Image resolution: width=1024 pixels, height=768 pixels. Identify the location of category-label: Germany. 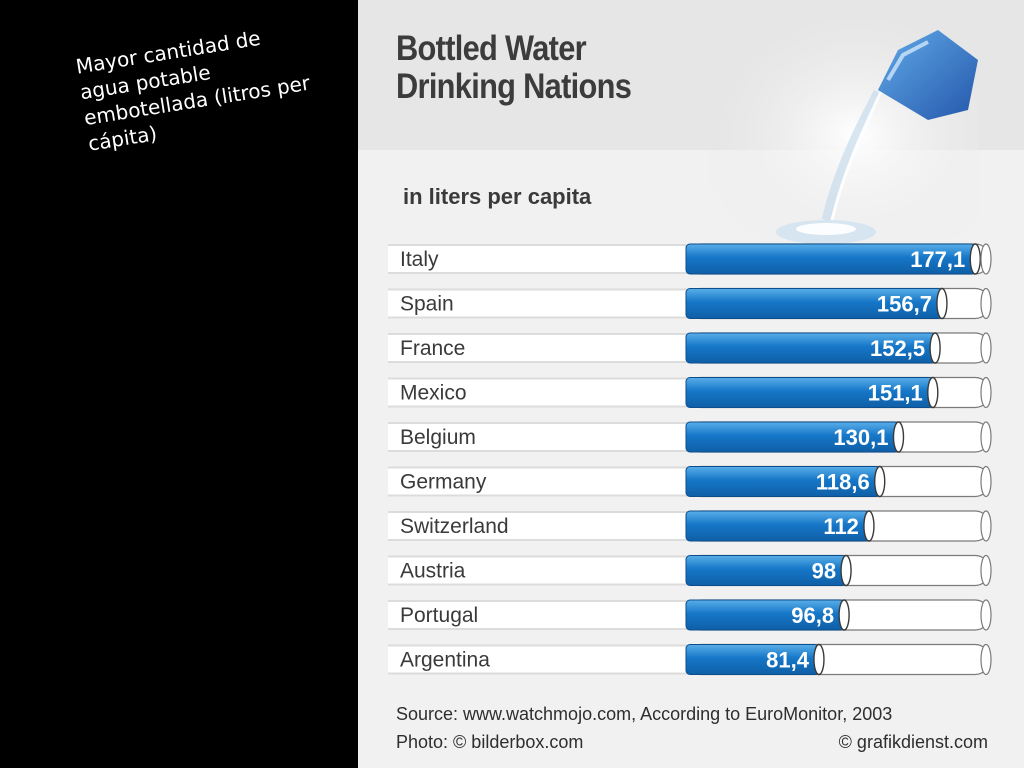
(443, 482).